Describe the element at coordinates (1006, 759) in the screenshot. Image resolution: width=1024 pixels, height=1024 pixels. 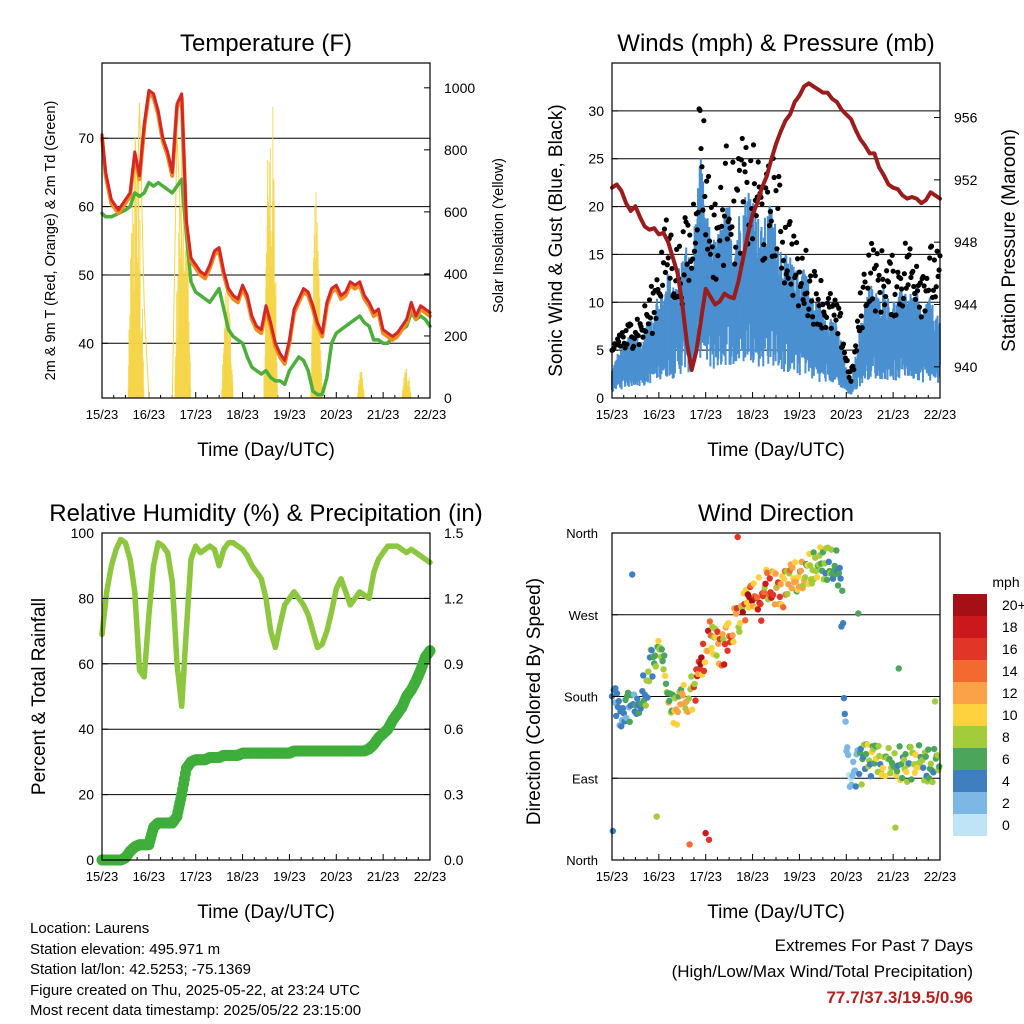
I see `colorbar-label: 6` at that location.